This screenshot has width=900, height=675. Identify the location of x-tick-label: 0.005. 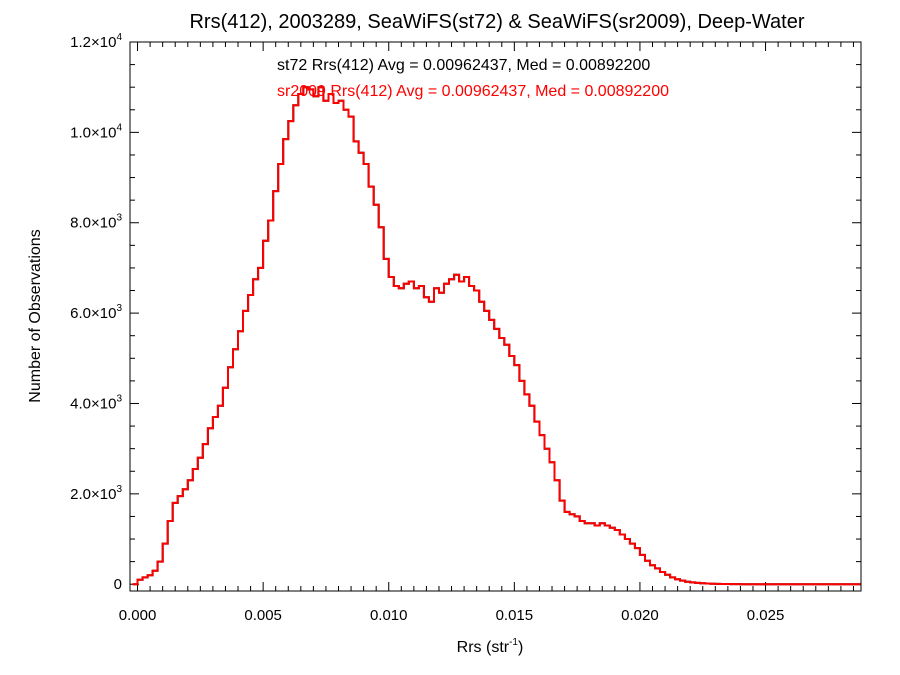
(263, 615).